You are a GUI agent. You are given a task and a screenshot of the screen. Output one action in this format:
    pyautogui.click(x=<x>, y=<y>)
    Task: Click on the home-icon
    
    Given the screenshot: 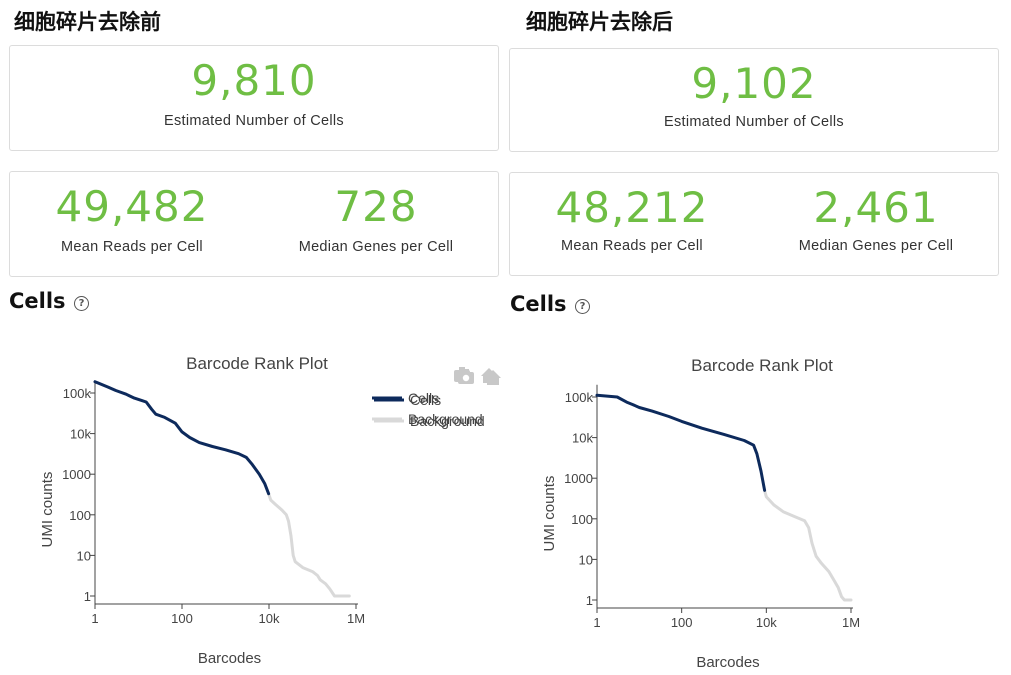 What is the action you would take?
    pyautogui.click(x=493, y=377)
    